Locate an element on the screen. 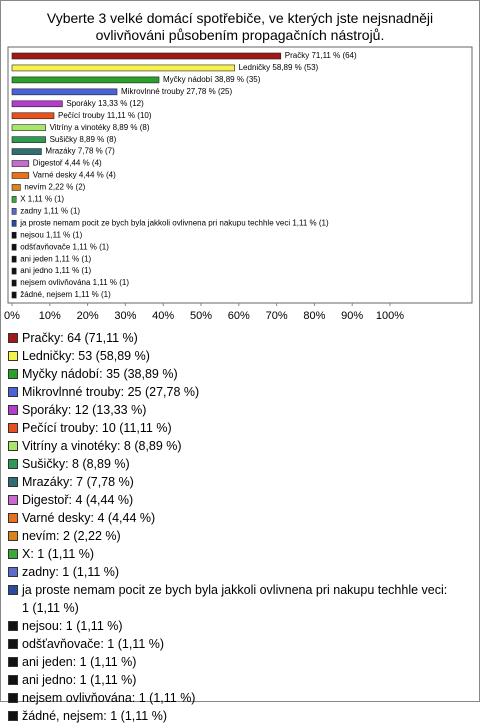 The image size is (480, 725). data-label: odšťavňovače 1,11 % (1) is located at coordinates (64, 246).